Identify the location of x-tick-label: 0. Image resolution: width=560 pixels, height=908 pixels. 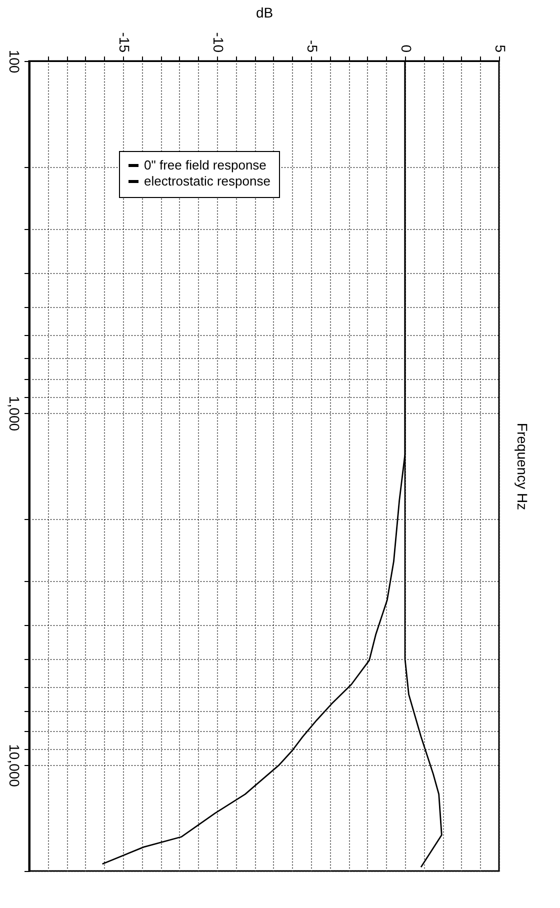
(406, 48).